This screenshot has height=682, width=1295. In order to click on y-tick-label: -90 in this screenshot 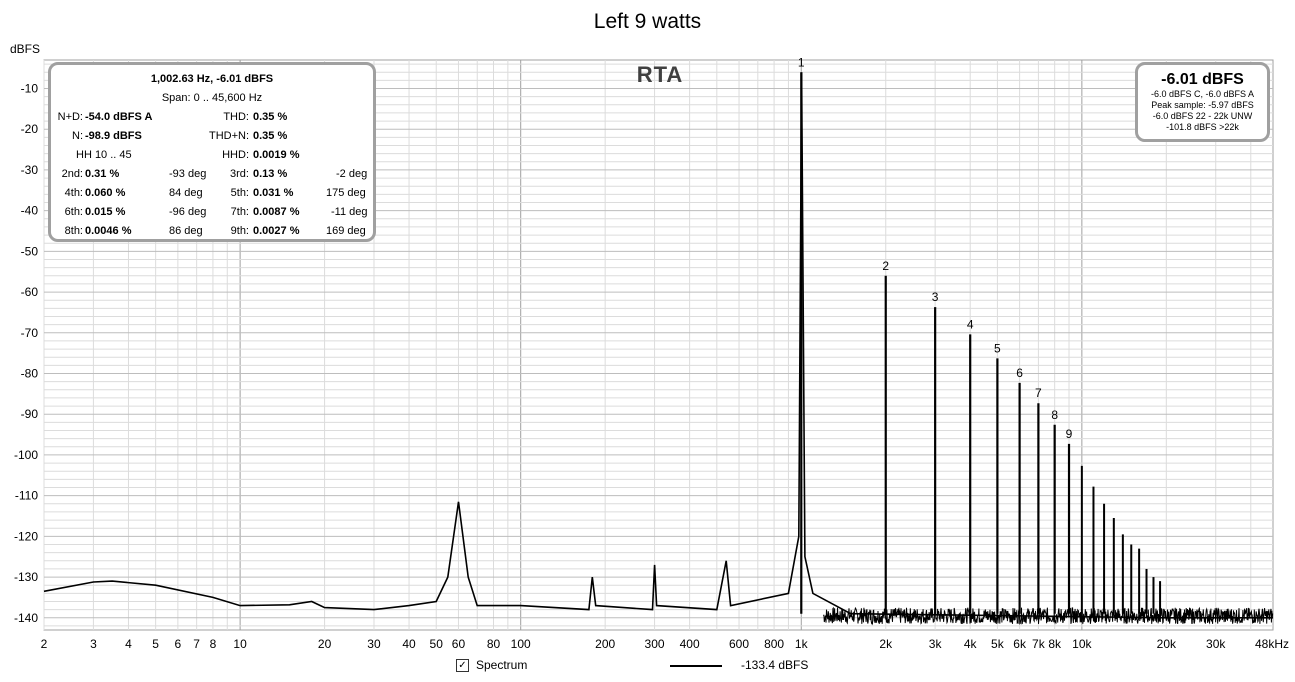, I will do `click(30, 414)`.